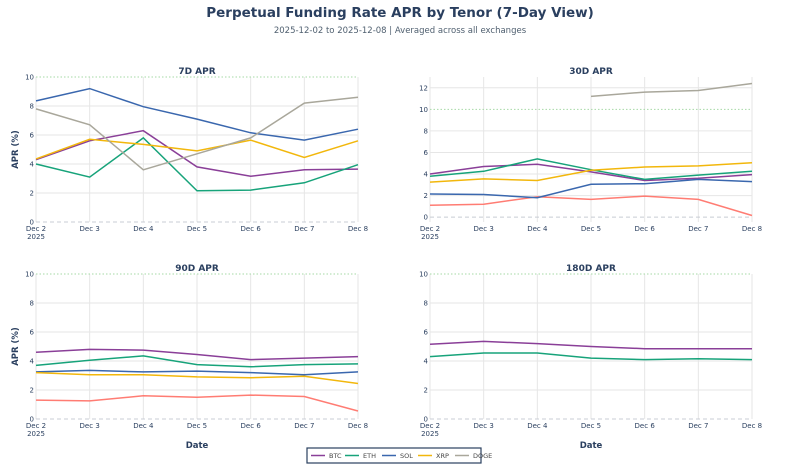 This screenshot has height=470, width=800. Describe the element at coordinates (423, 88) in the screenshot. I see `y-tick-label: 12` at that location.